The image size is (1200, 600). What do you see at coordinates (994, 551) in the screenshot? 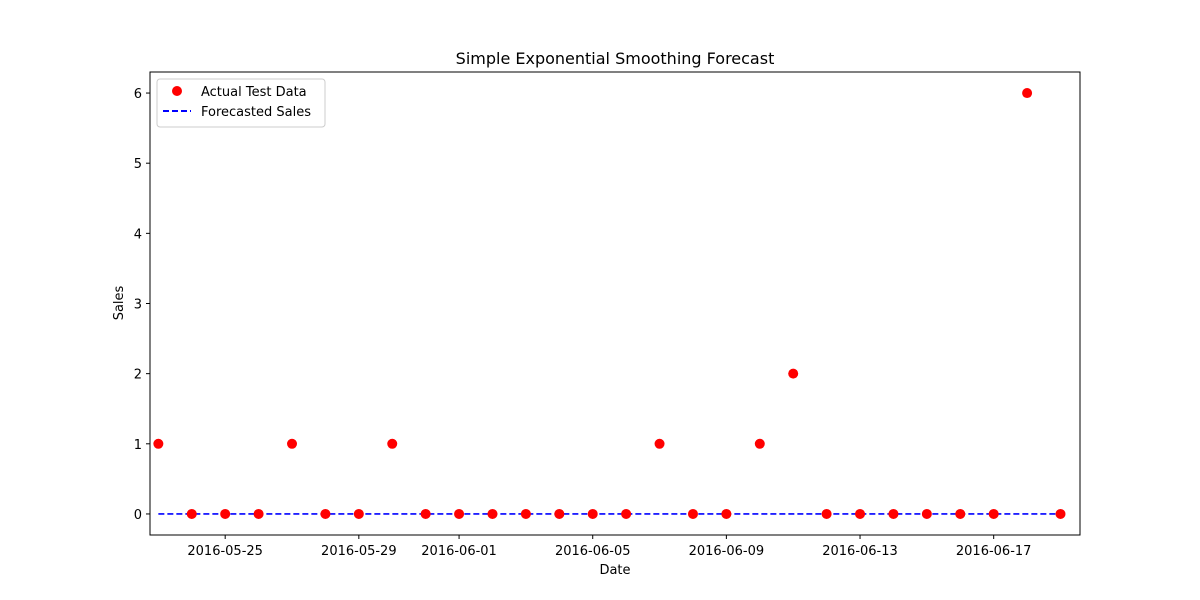
I see `x-tick-label: 2016-06-17` at bounding box center [994, 551].